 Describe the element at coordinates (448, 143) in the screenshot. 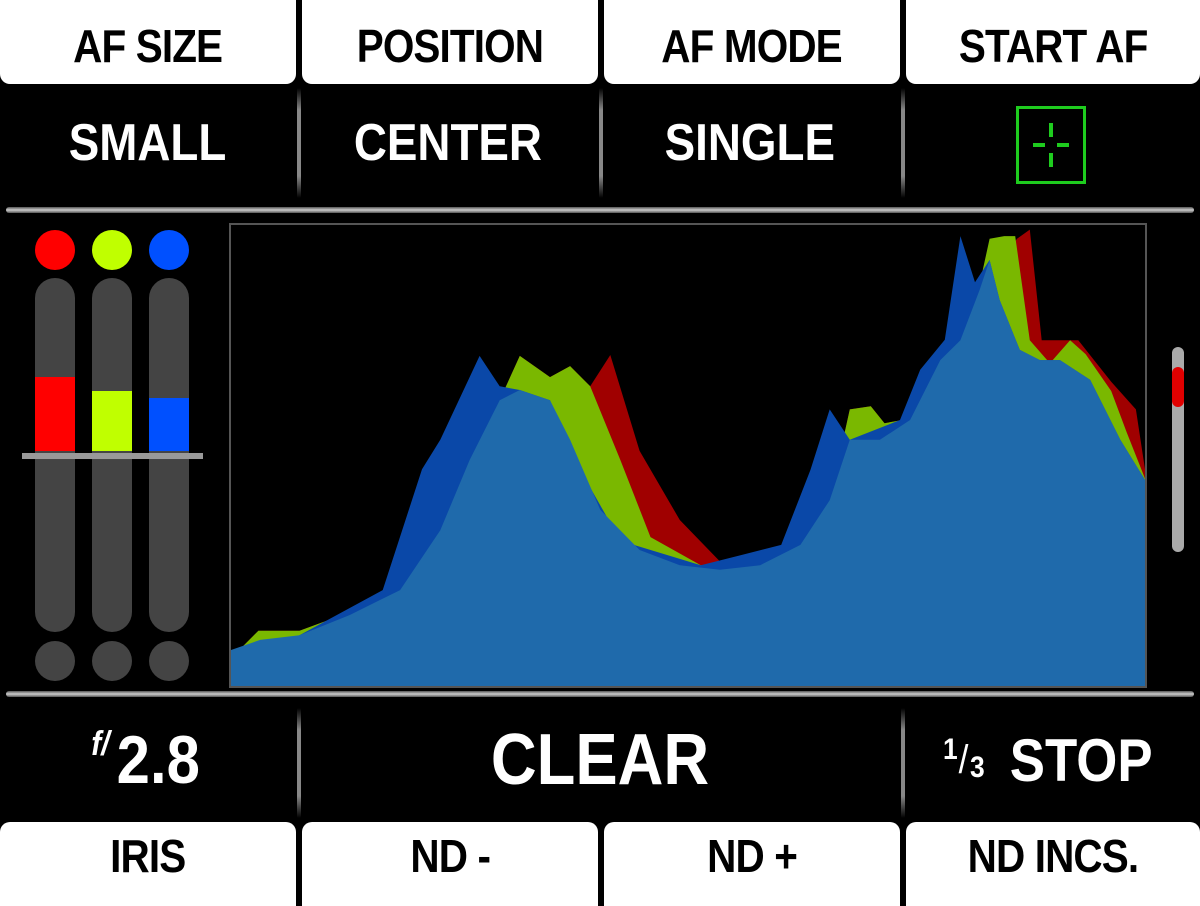

I see `position-value: CENTER` at that location.